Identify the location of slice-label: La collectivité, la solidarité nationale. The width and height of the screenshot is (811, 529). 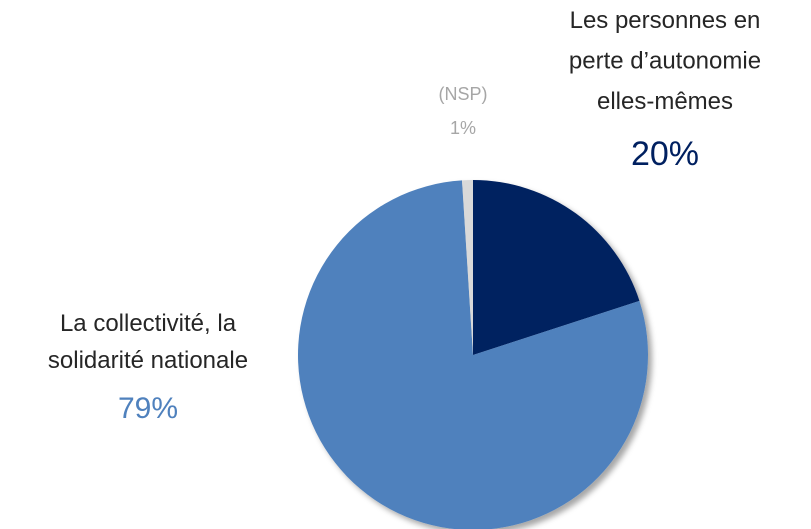
(148, 342).